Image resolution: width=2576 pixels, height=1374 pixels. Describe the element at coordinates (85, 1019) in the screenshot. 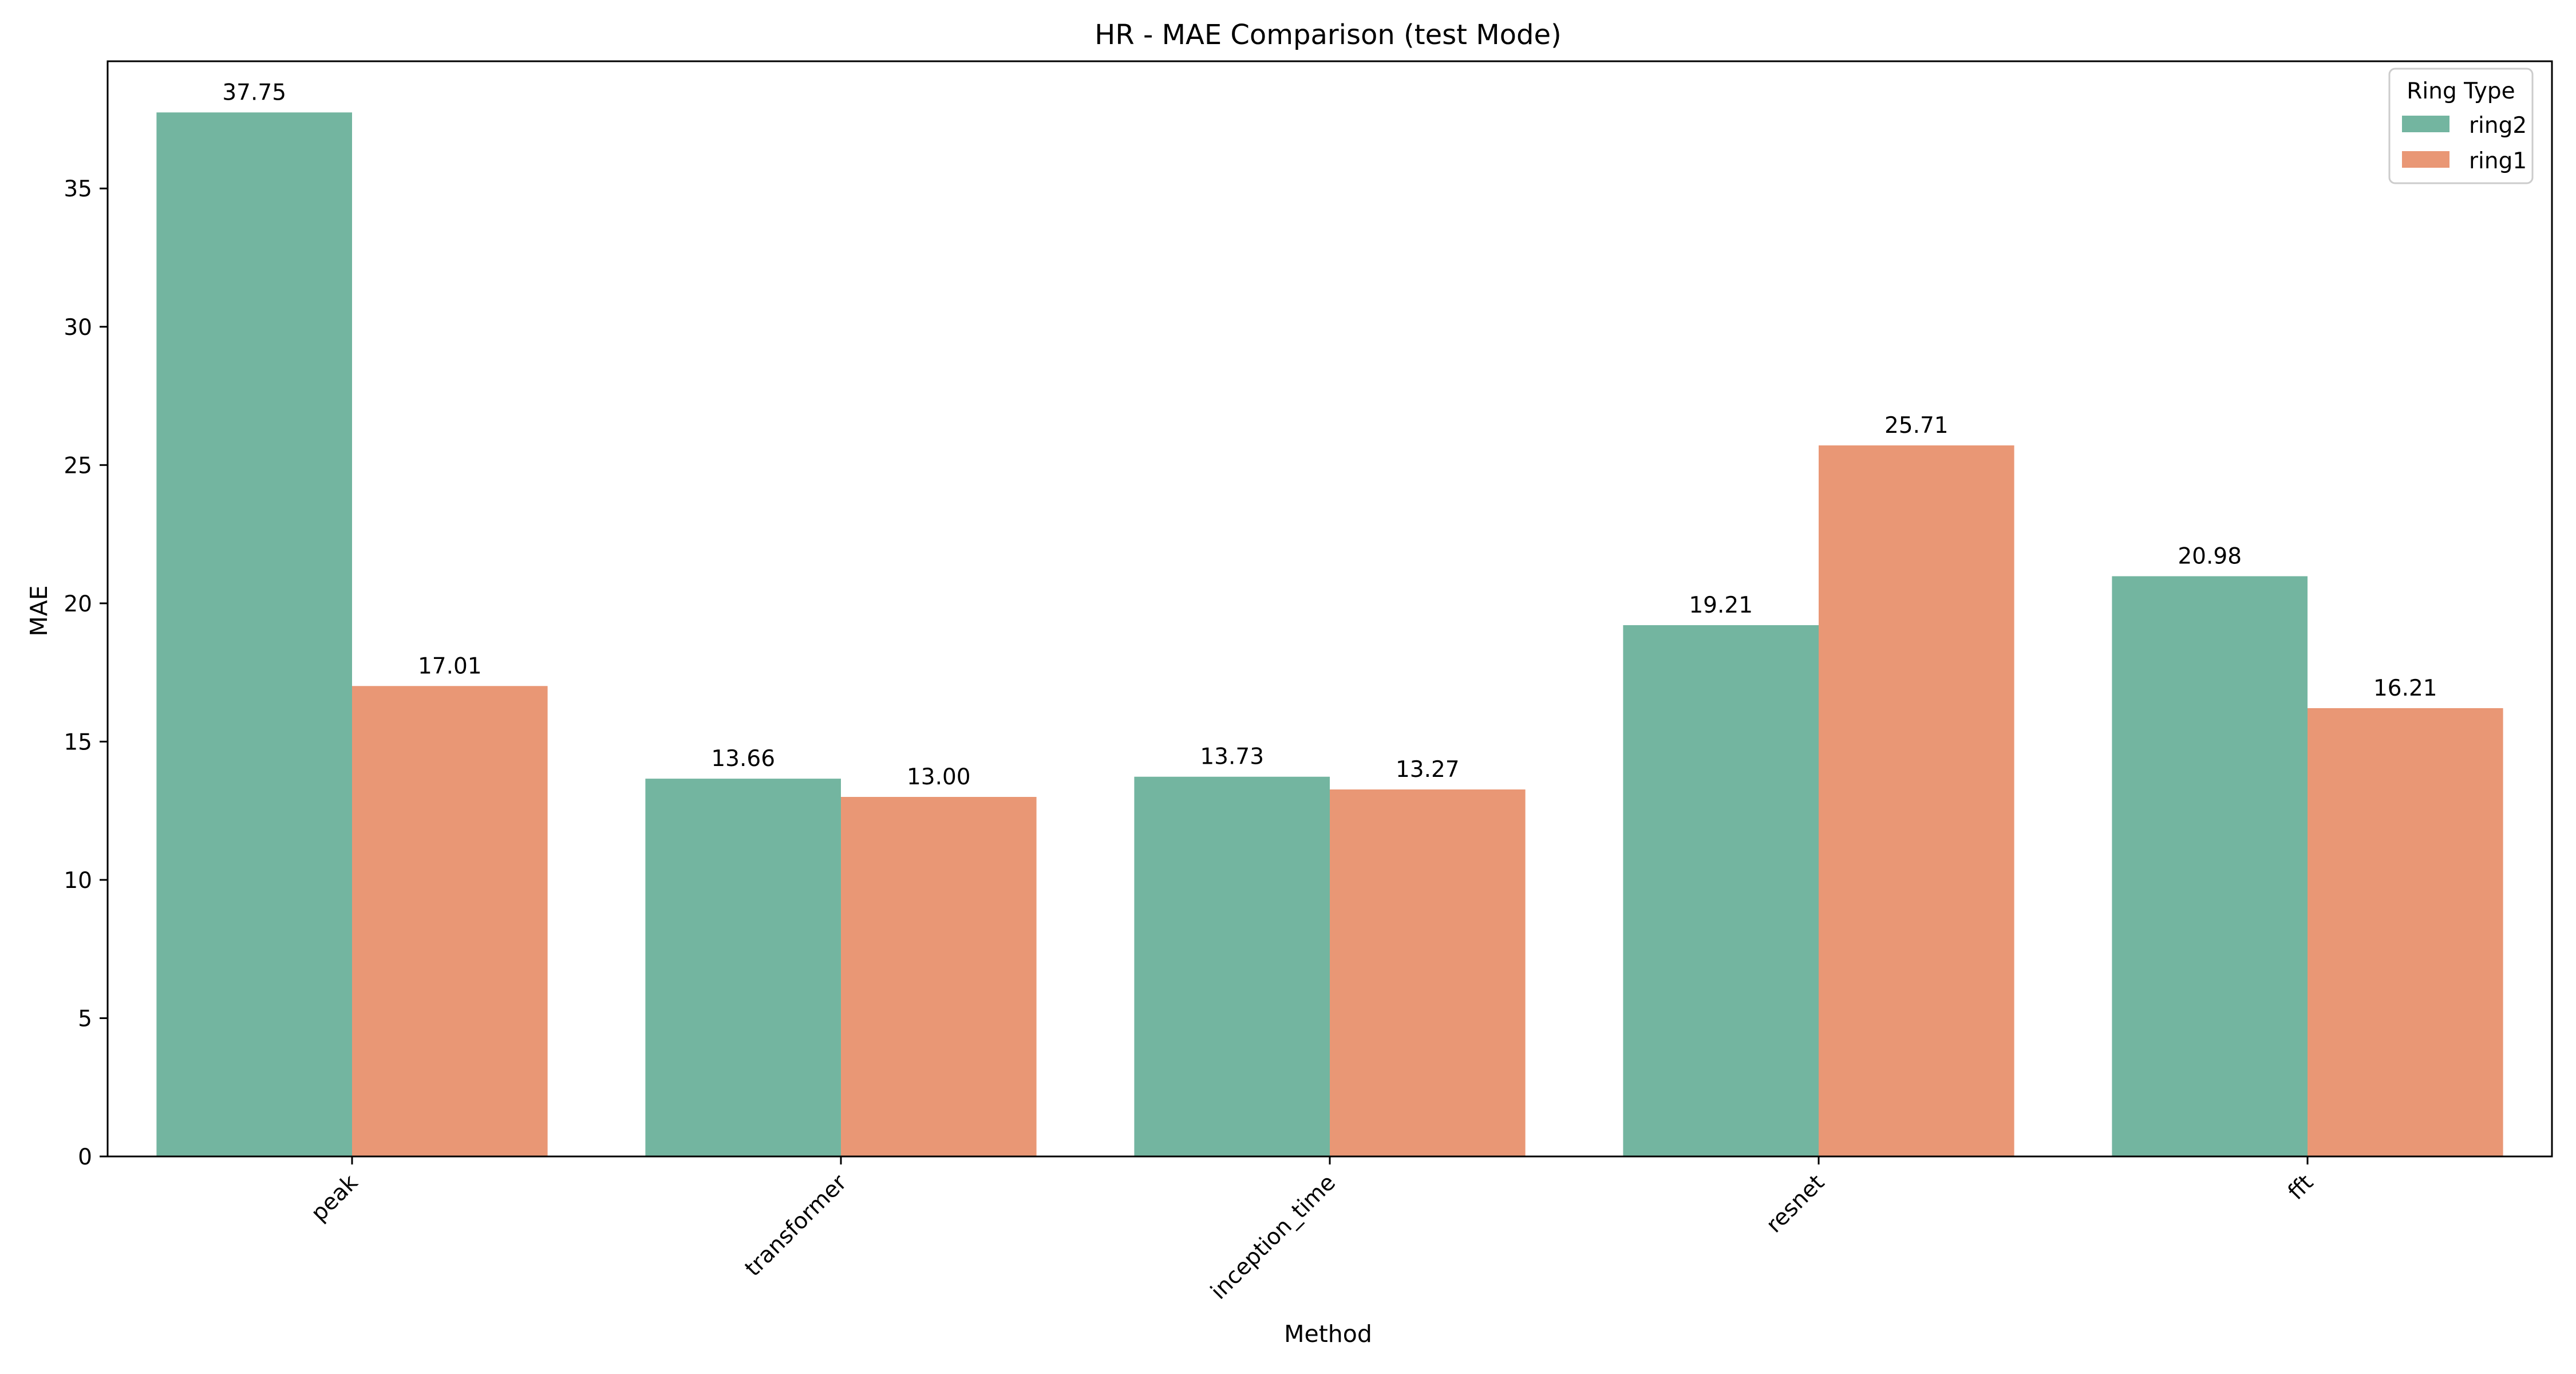

I see `y-tick-label: 5` at that location.